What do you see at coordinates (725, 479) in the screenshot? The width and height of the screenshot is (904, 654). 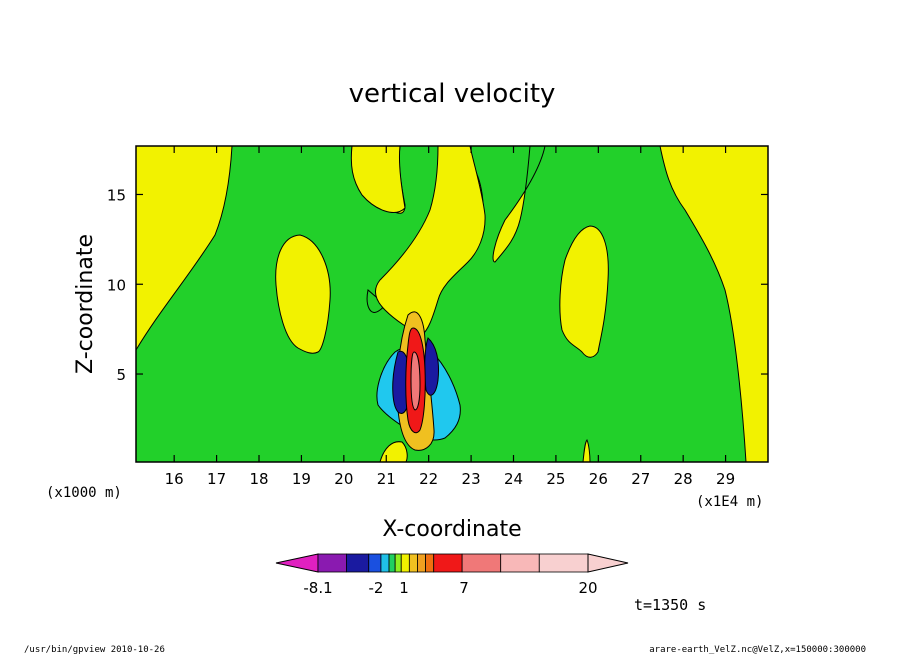 I see `x-tick-label: 29` at bounding box center [725, 479].